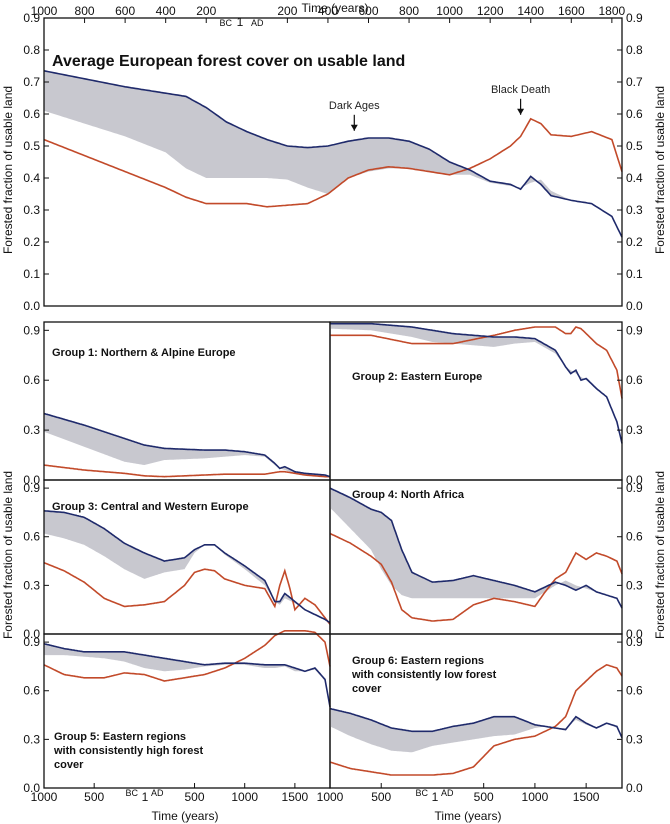 The height and width of the screenshot is (824, 670). Describe the element at coordinates (31, 537) in the screenshot. I see `g3-ytick-label-left: 0.6` at that location.